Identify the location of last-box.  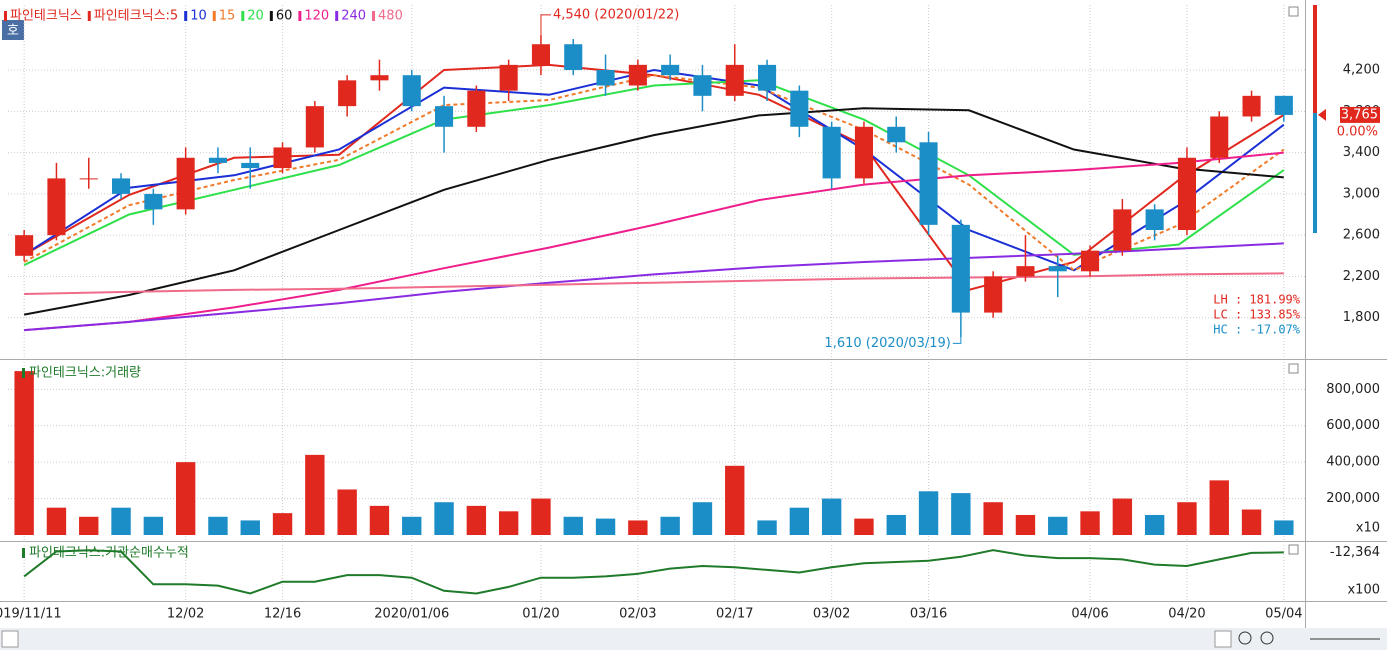
(1360, 114).